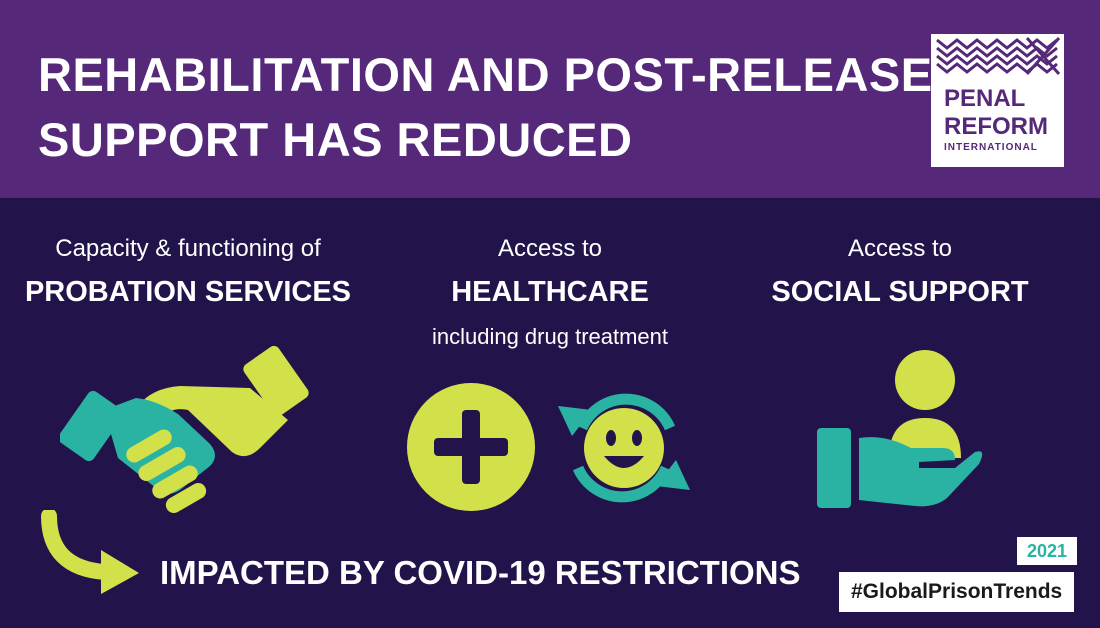 The height and width of the screenshot is (628, 1100). What do you see at coordinates (335, 139) in the screenshot?
I see `title-line-2: SUPPORT HAS REDUCED` at bounding box center [335, 139].